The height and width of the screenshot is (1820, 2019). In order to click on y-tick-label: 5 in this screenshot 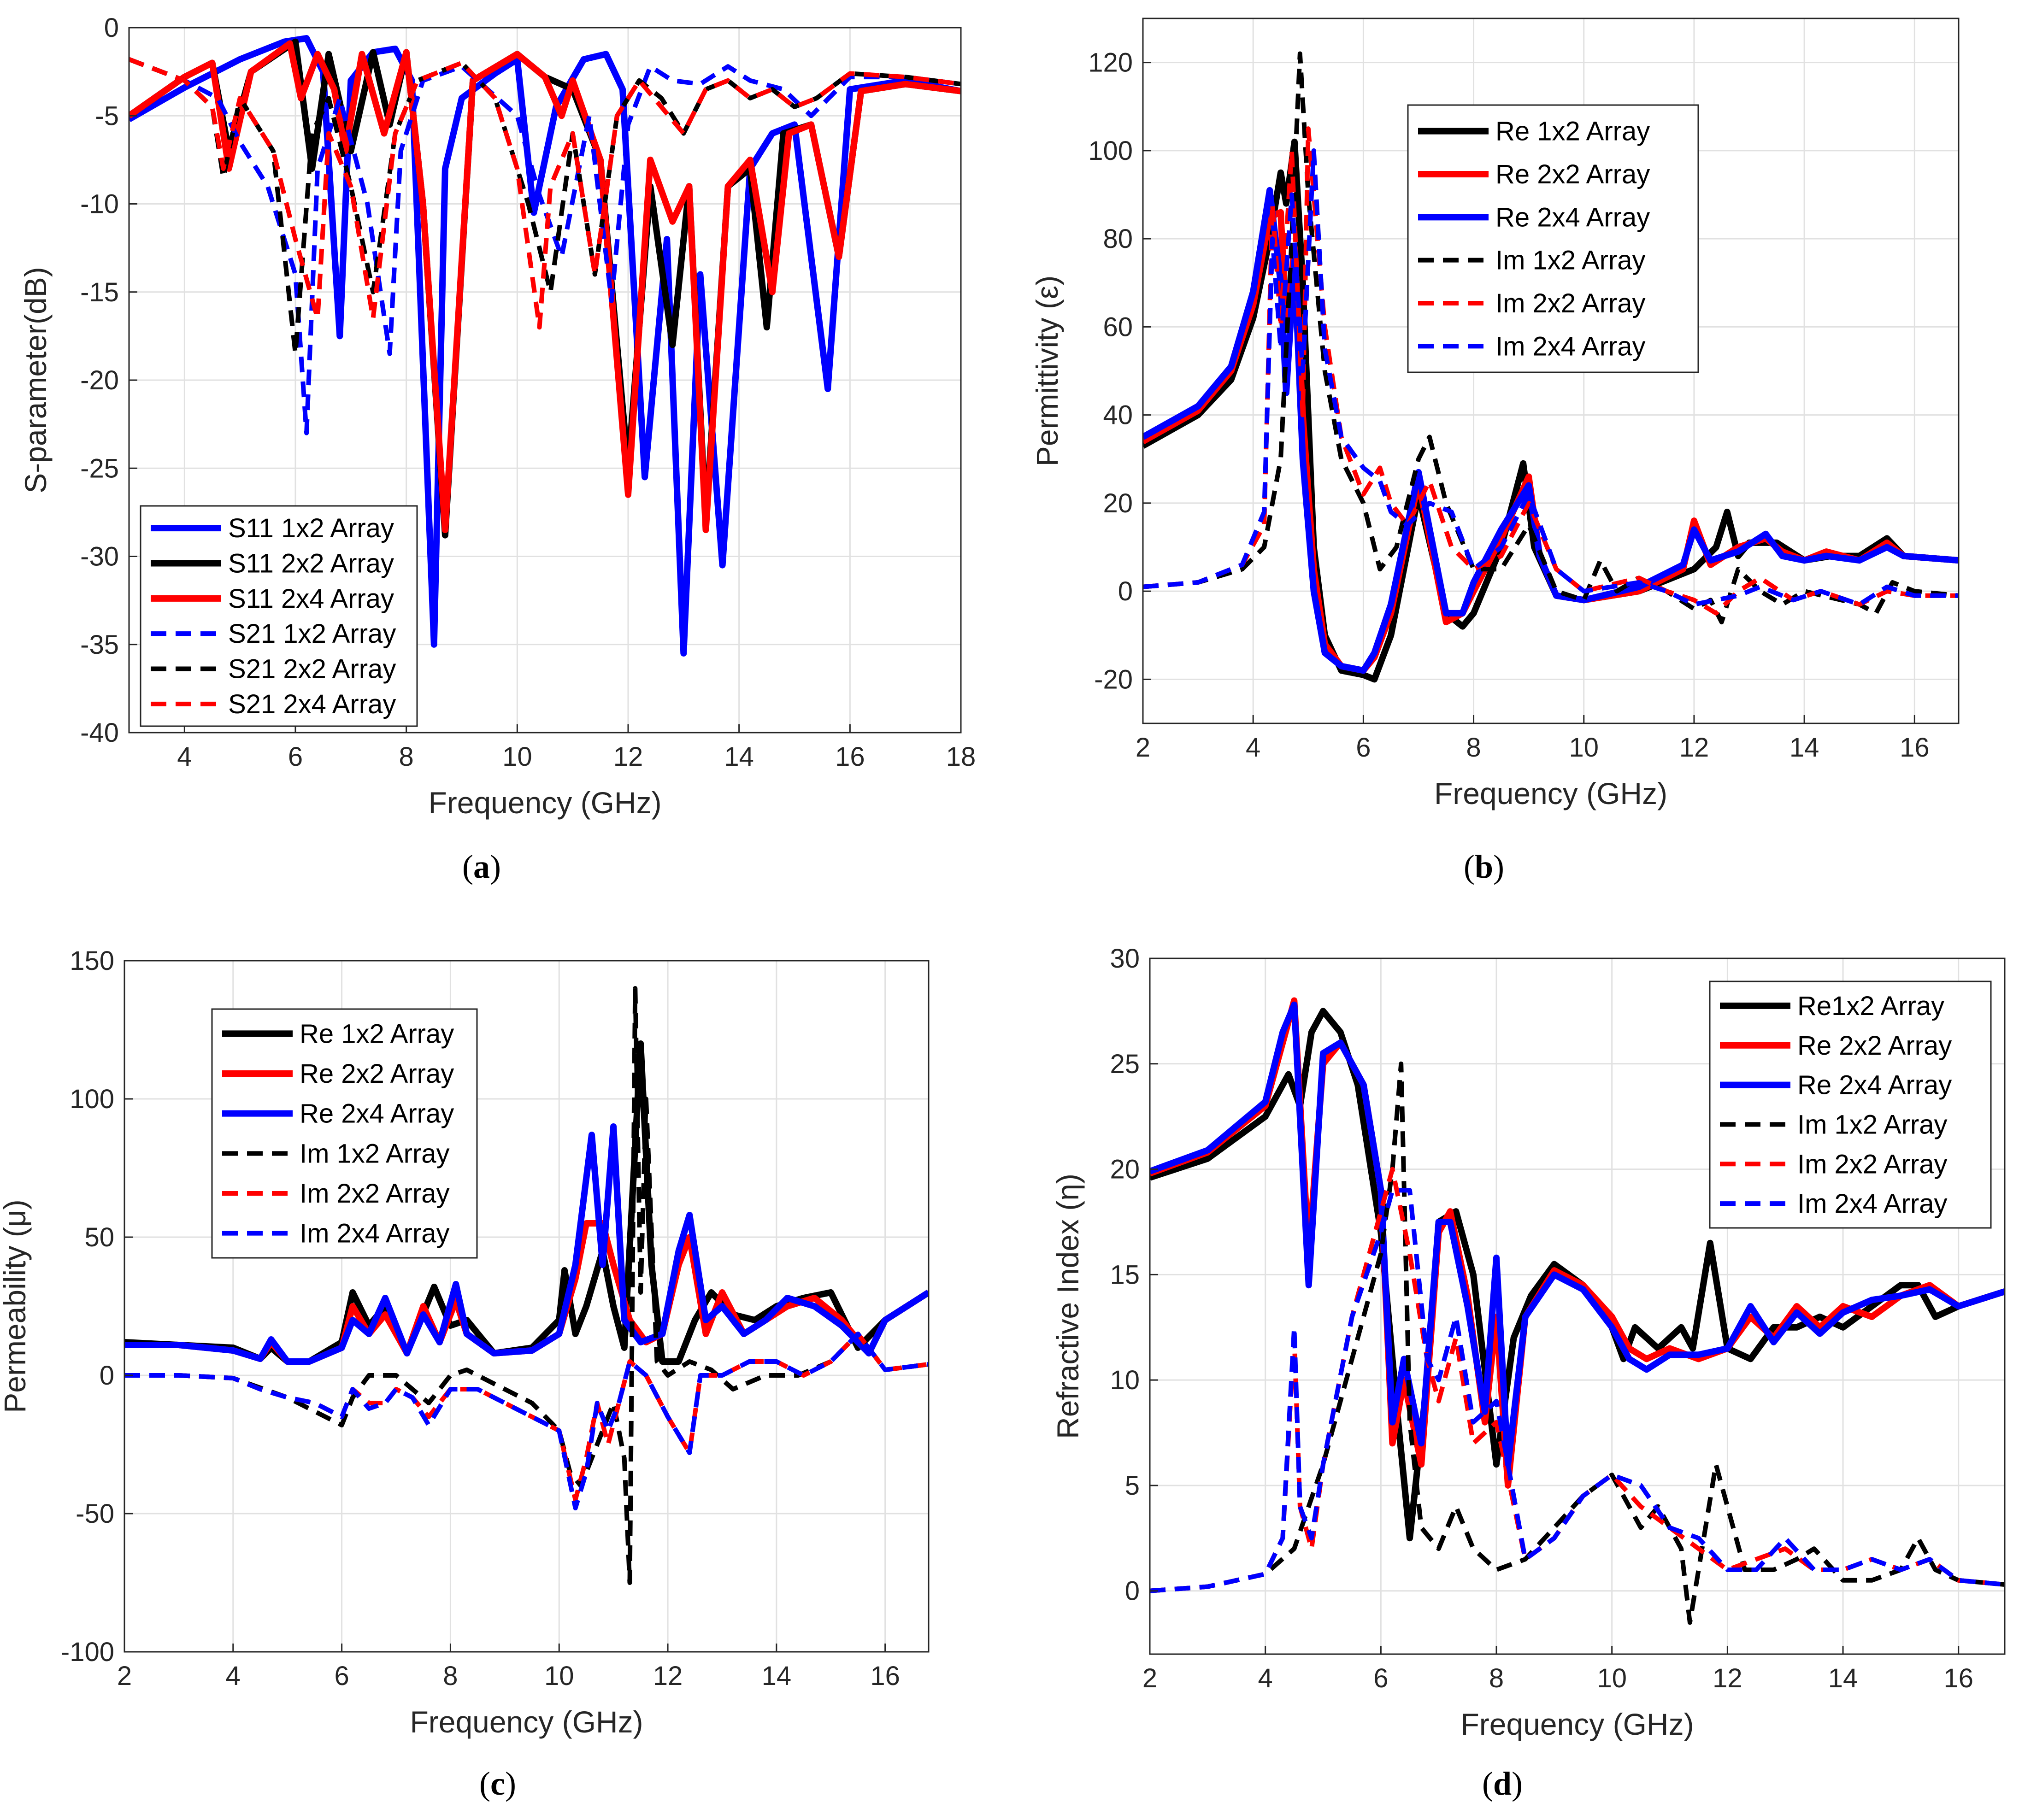, I will do `click(1132, 1486)`.